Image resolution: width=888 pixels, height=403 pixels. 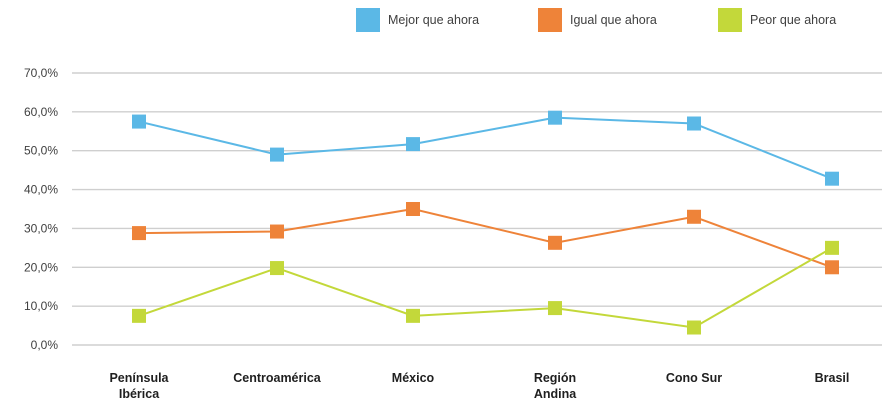 What do you see at coordinates (41, 267) in the screenshot?
I see `y-tick-label: 20,0%` at bounding box center [41, 267].